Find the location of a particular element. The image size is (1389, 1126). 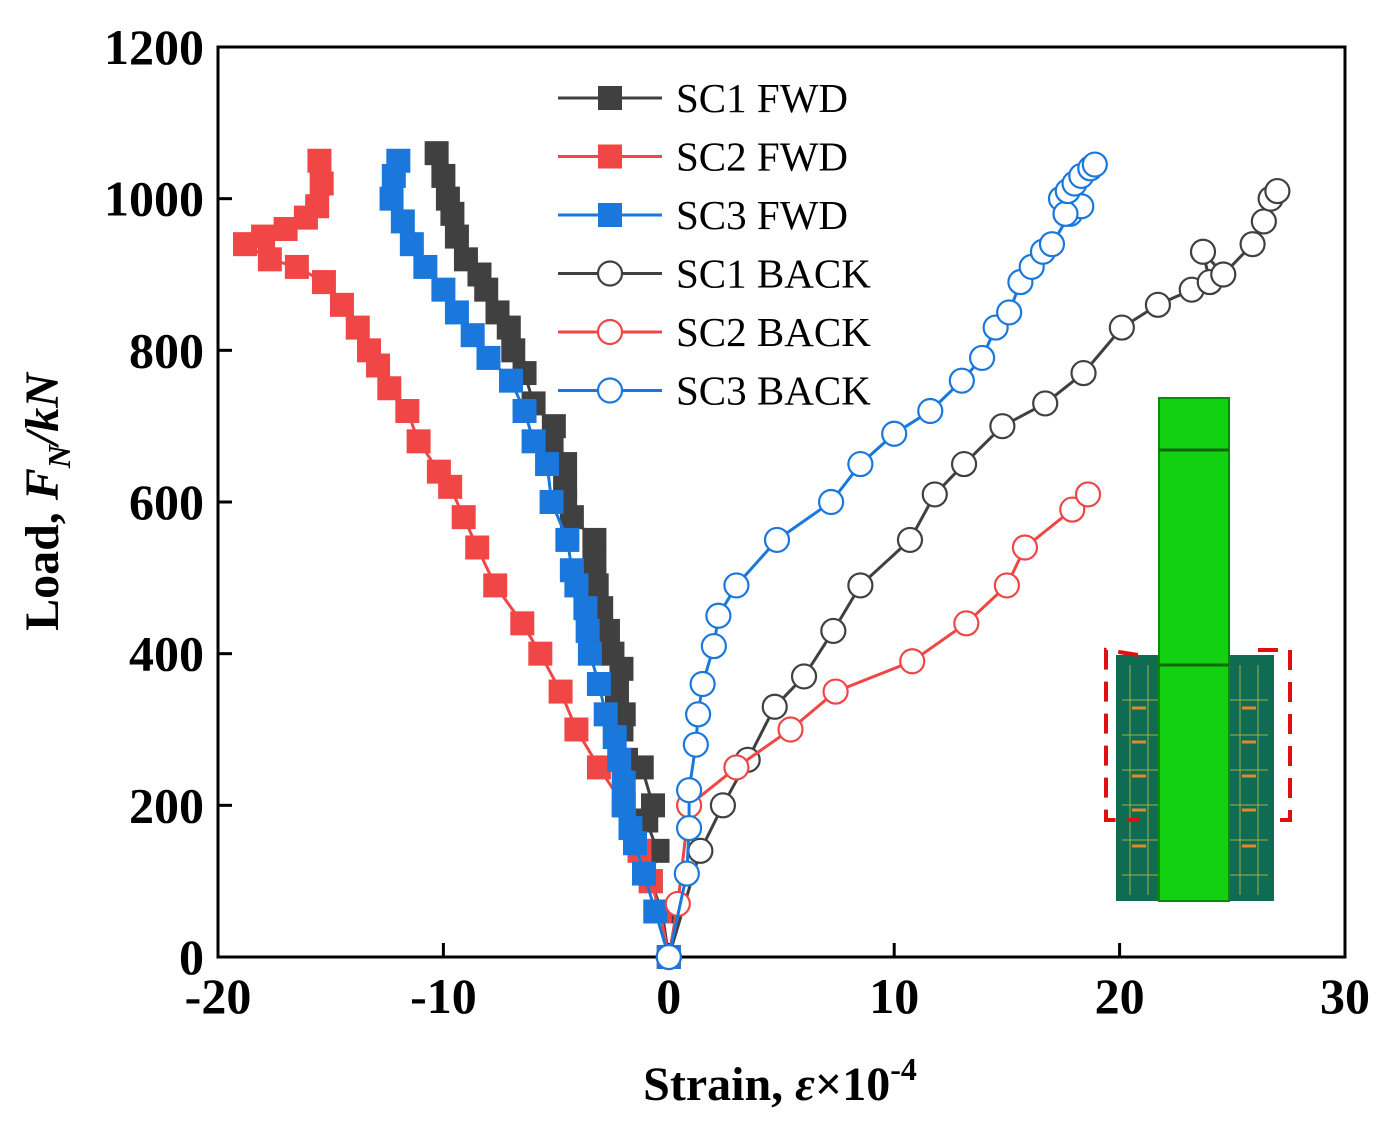

legend-label: SC2 BACK is located at coordinates (773, 332).